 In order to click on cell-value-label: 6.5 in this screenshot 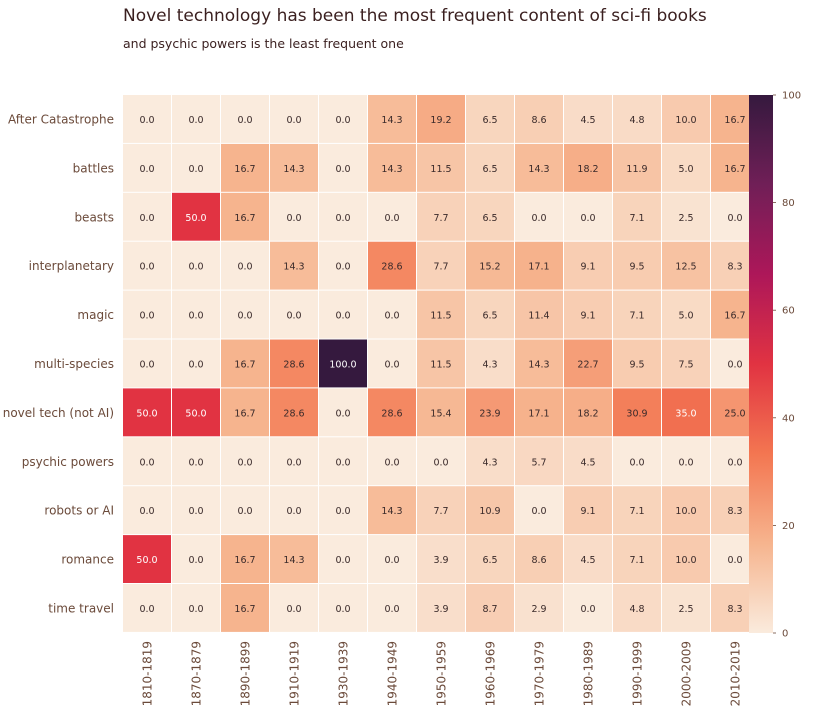, I will do `click(489, 169)`.